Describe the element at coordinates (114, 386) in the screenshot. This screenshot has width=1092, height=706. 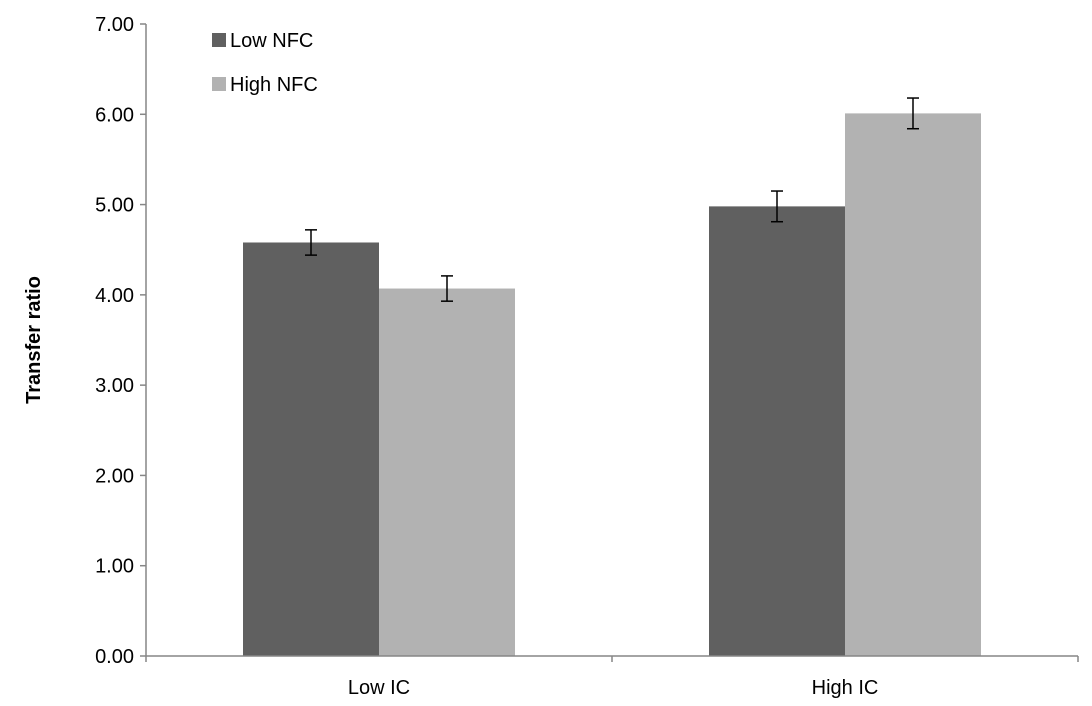
I see `y-tick-label: 3.00` at that location.